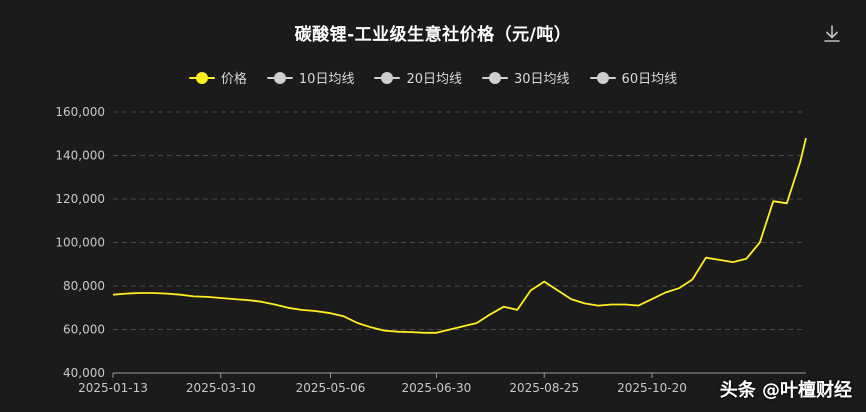 Image resolution: width=866 pixels, height=412 pixels. What do you see at coordinates (84, 286) in the screenshot?
I see `y-tick-label: 80,000` at bounding box center [84, 286].